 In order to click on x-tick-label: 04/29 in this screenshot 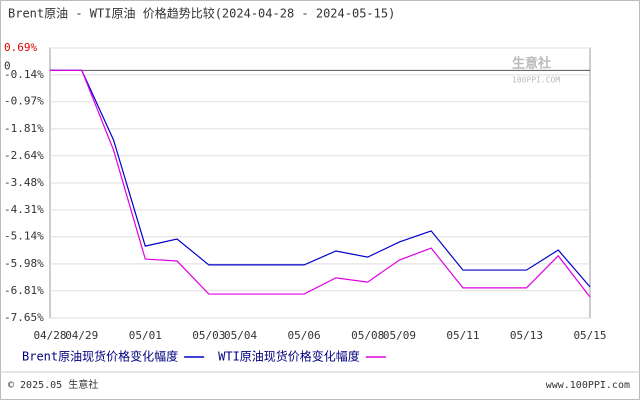, I will do `click(81, 335)`.